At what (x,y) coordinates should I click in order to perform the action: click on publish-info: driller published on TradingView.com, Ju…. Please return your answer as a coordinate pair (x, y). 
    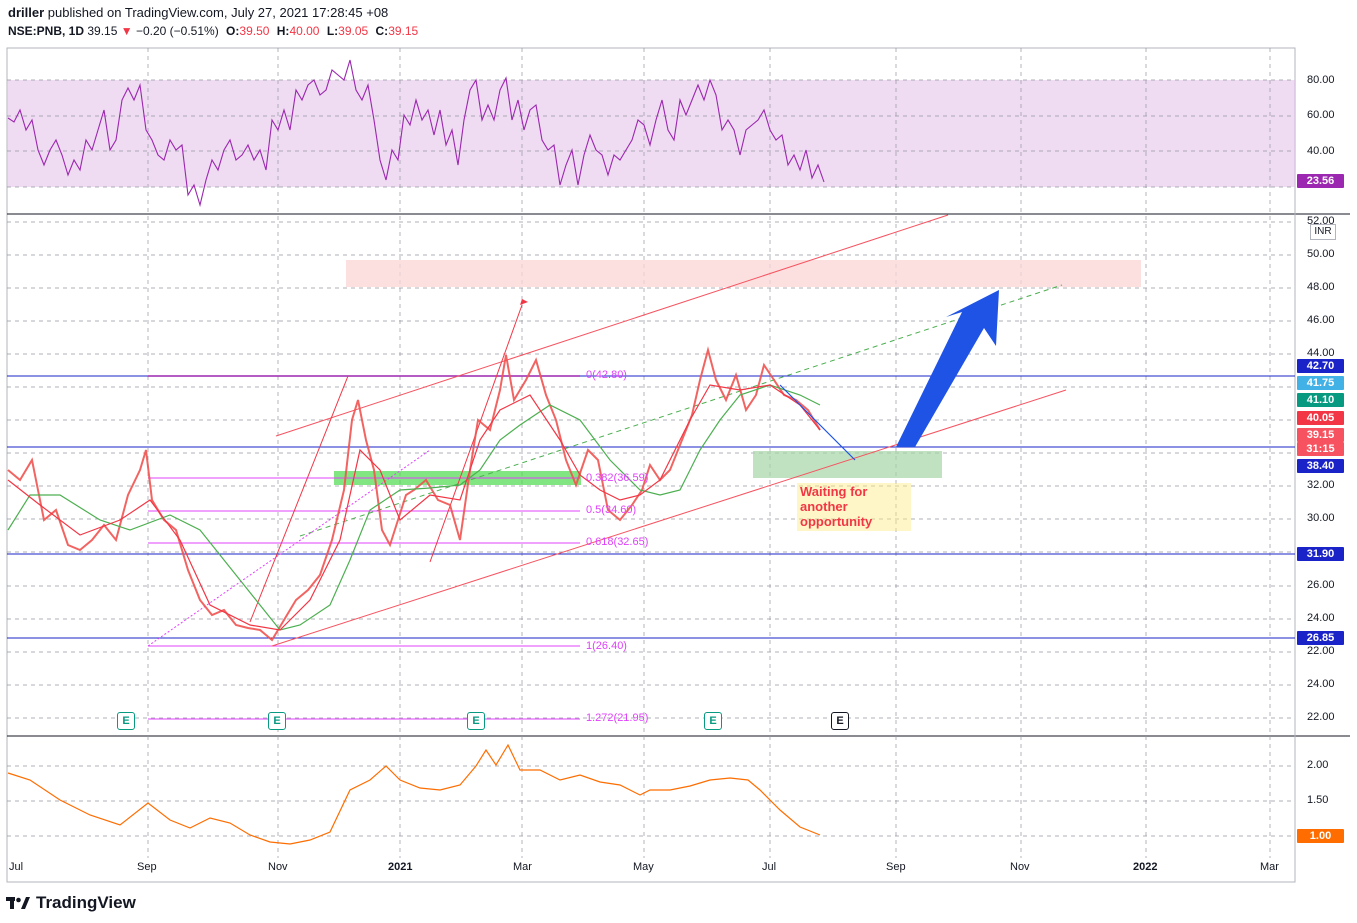
    Looking at the image, I should click on (198, 12).